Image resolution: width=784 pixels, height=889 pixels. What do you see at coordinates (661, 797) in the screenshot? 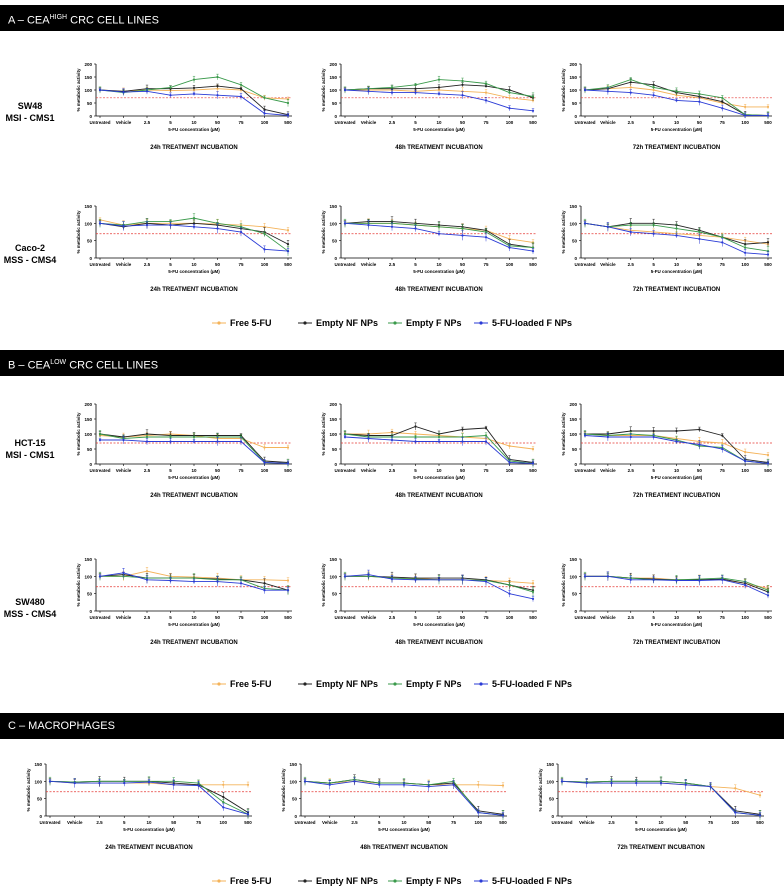
I see `series-line-empty-nf-nps` at bounding box center [661, 797].